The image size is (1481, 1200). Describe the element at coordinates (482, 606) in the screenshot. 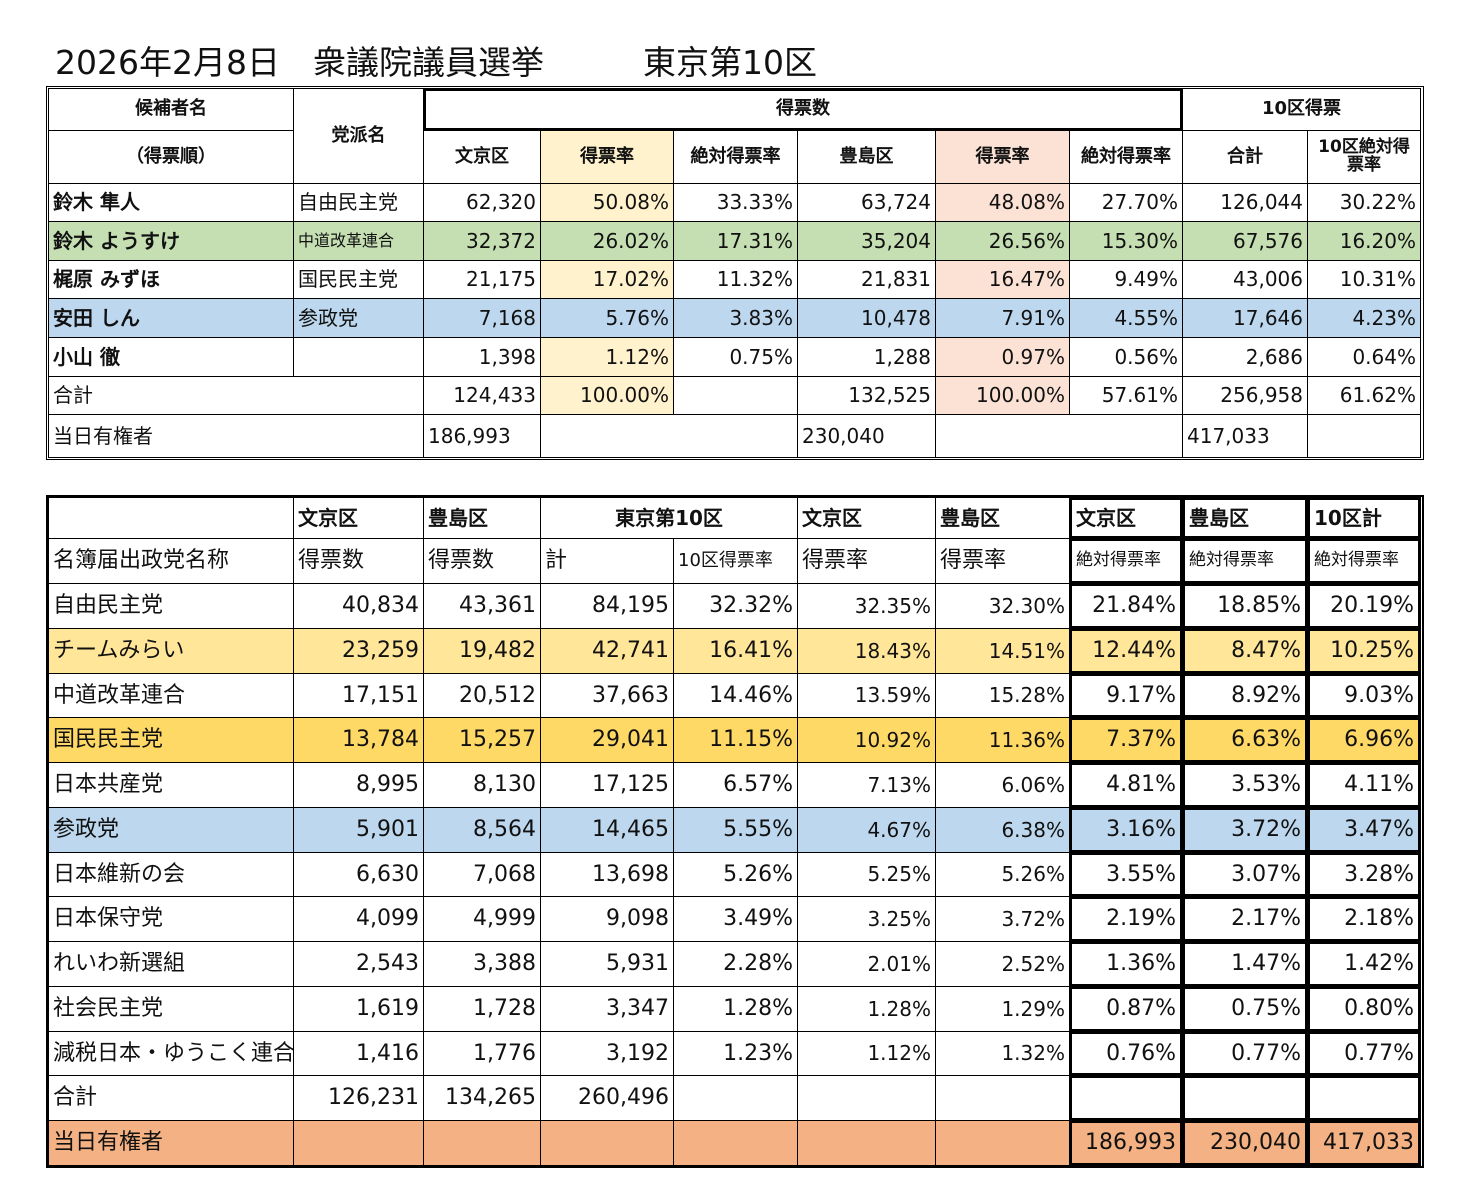

I see `value-cell: 43,361` at that location.